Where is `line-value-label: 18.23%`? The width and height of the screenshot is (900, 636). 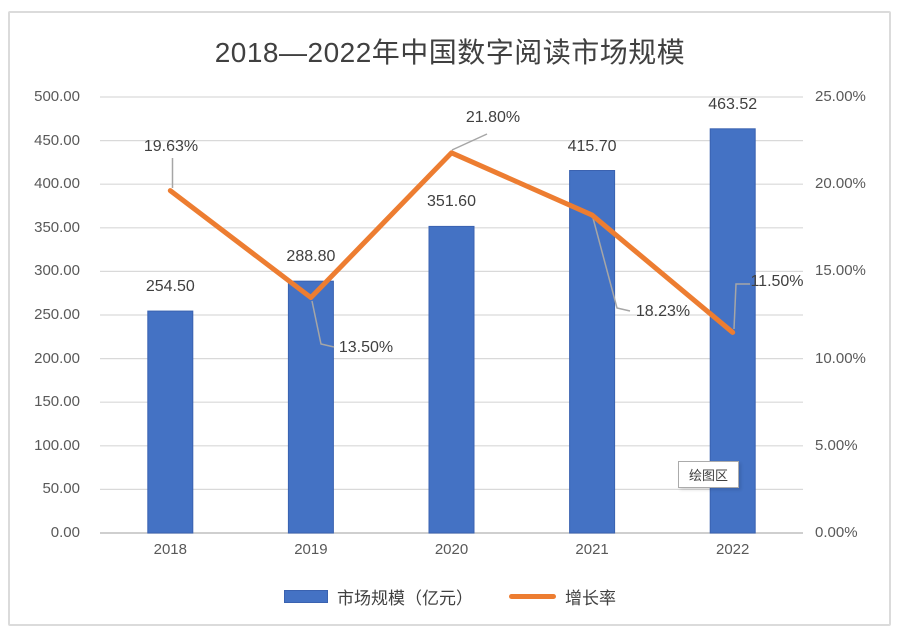
line-value-label: 18.23% is located at coordinates (663, 311).